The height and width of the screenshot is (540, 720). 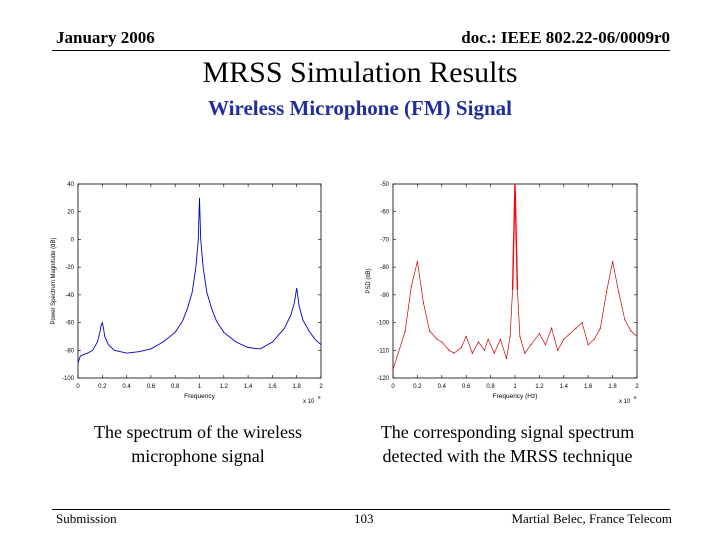 I want to click on footer-submission: Submission, so click(x=86, y=518).